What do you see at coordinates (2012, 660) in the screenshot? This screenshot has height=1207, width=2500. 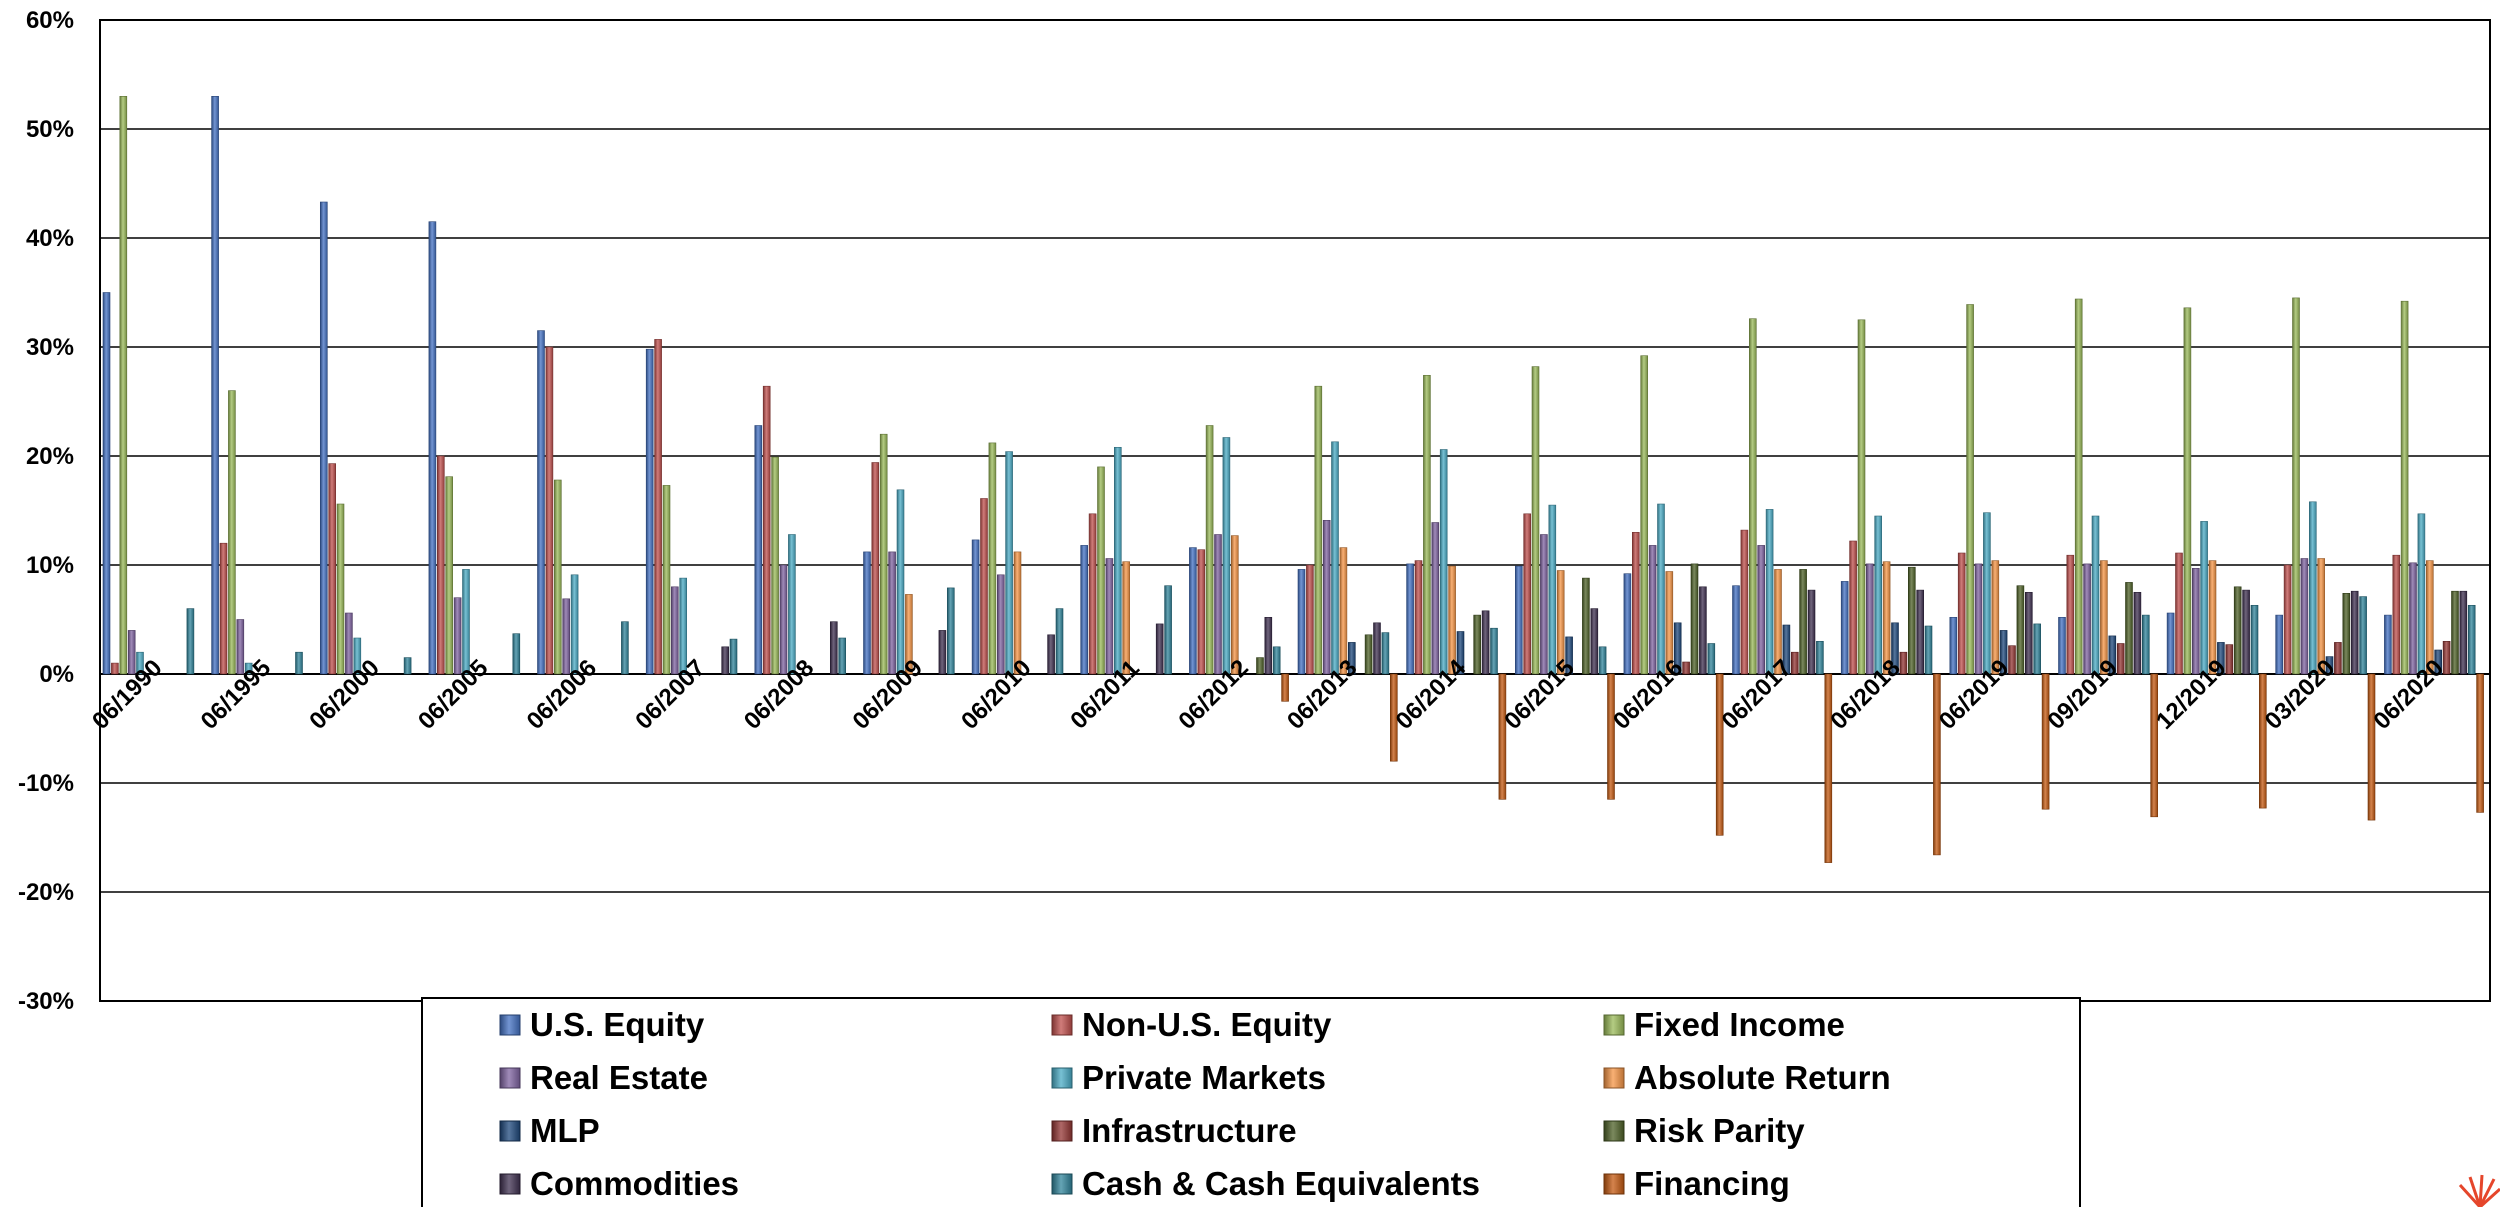 I see `bar-infrastructure-06-2019` at bounding box center [2012, 660].